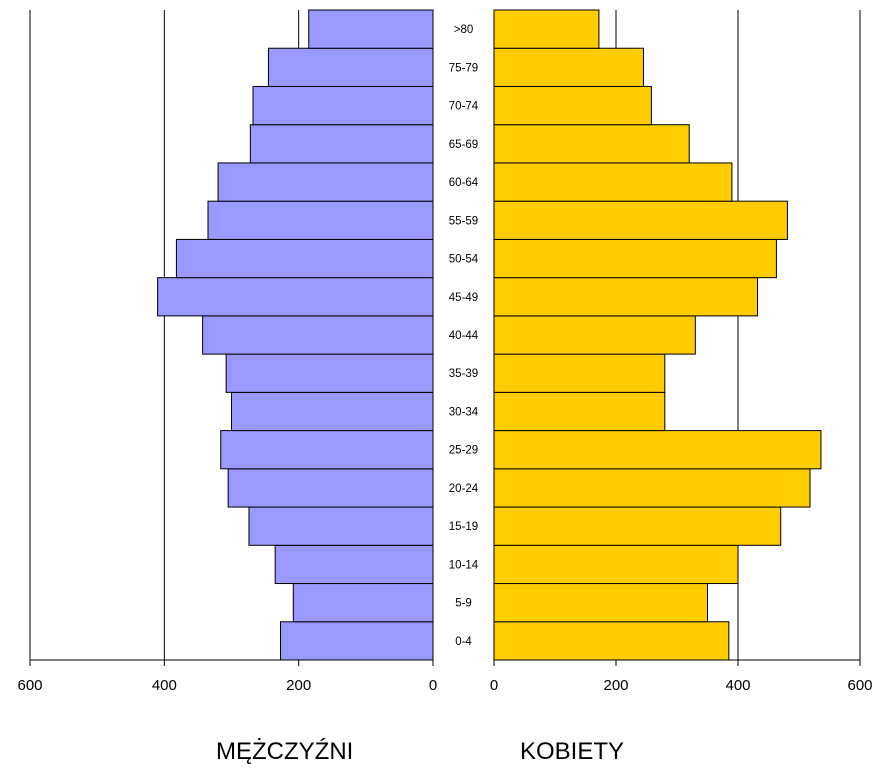 Image resolution: width=883 pixels, height=778 pixels. Describe the element at coordinates (572, 751) in the screenshot. I see `female-panel-label: KOBIETY` at that location.